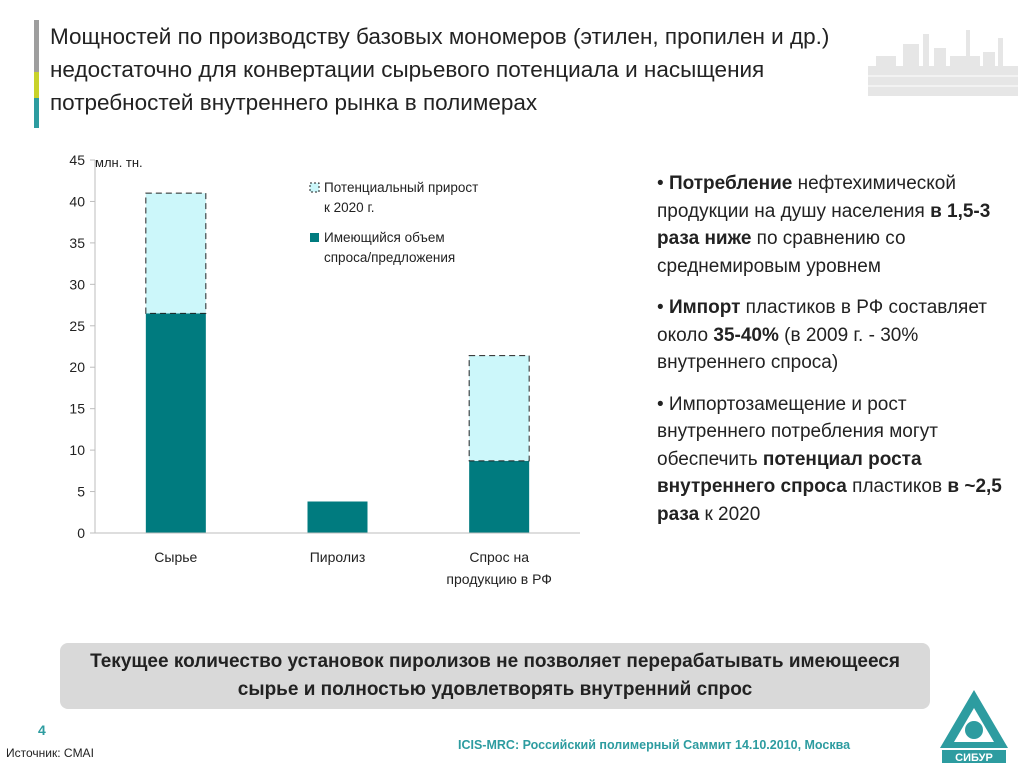 This screenshot has height=768, width=1024. Describe the element at coordinates (974, 758) in the screenshot. I see `logo-wordmark: СИБУР` at that location.